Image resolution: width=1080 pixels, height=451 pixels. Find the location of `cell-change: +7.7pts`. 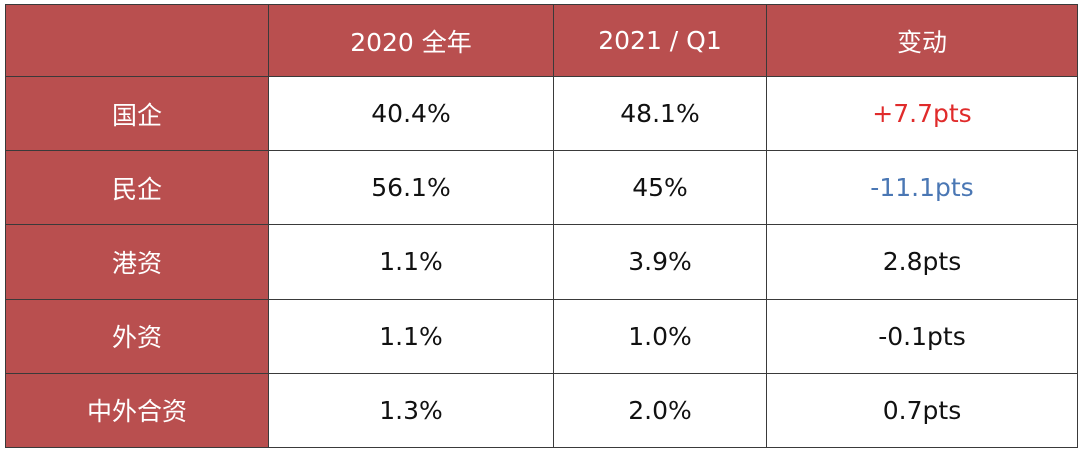

cell-change: +7.7pts is located at coordinates (922, 113).